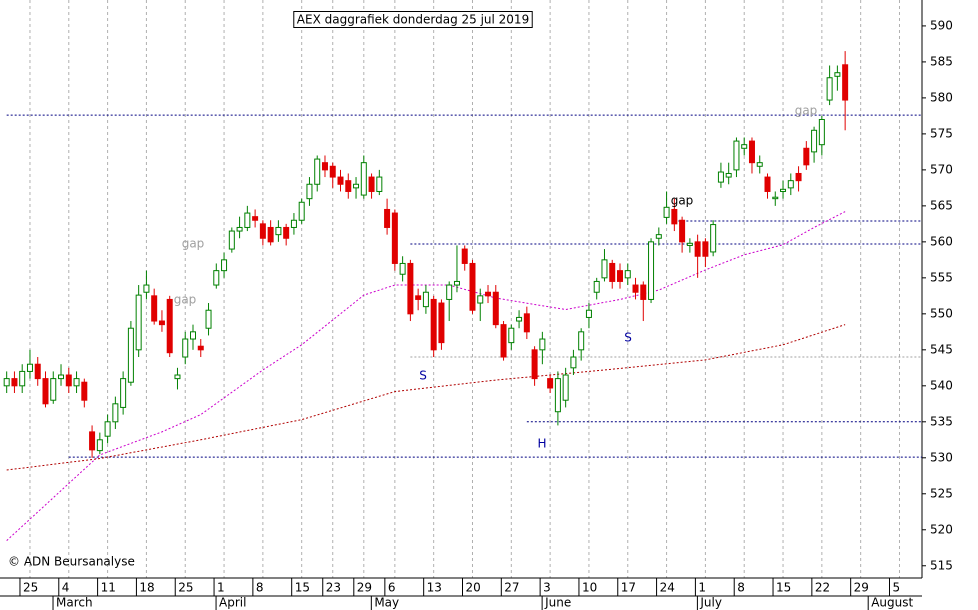 The image size is (978, 610). What do you see at coordinates (941, 25) in the screenshot?
I see `y-tick-label: 590` at bounding box center [941, 25].